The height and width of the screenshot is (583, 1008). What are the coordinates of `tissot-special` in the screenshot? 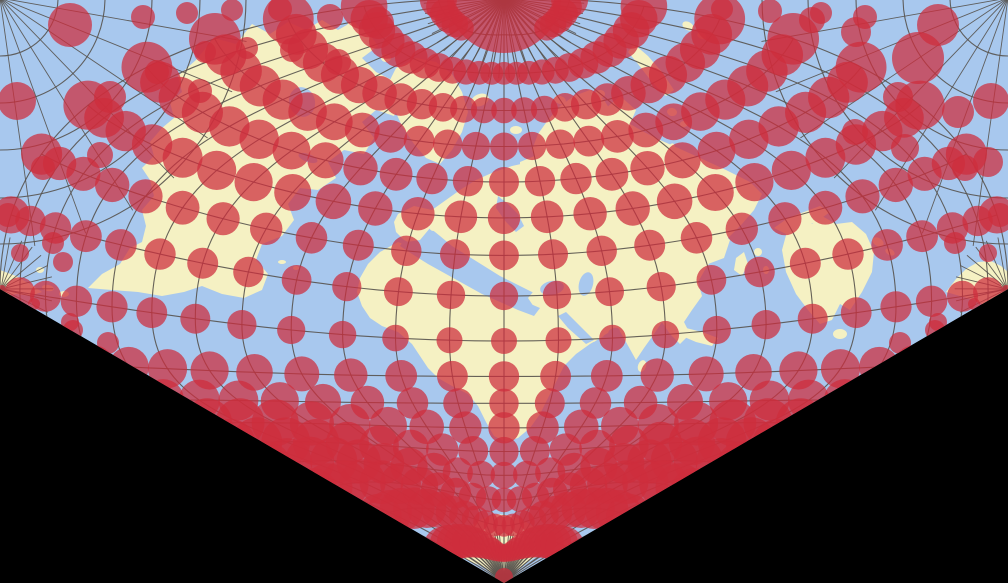 It's located at (3, 289).